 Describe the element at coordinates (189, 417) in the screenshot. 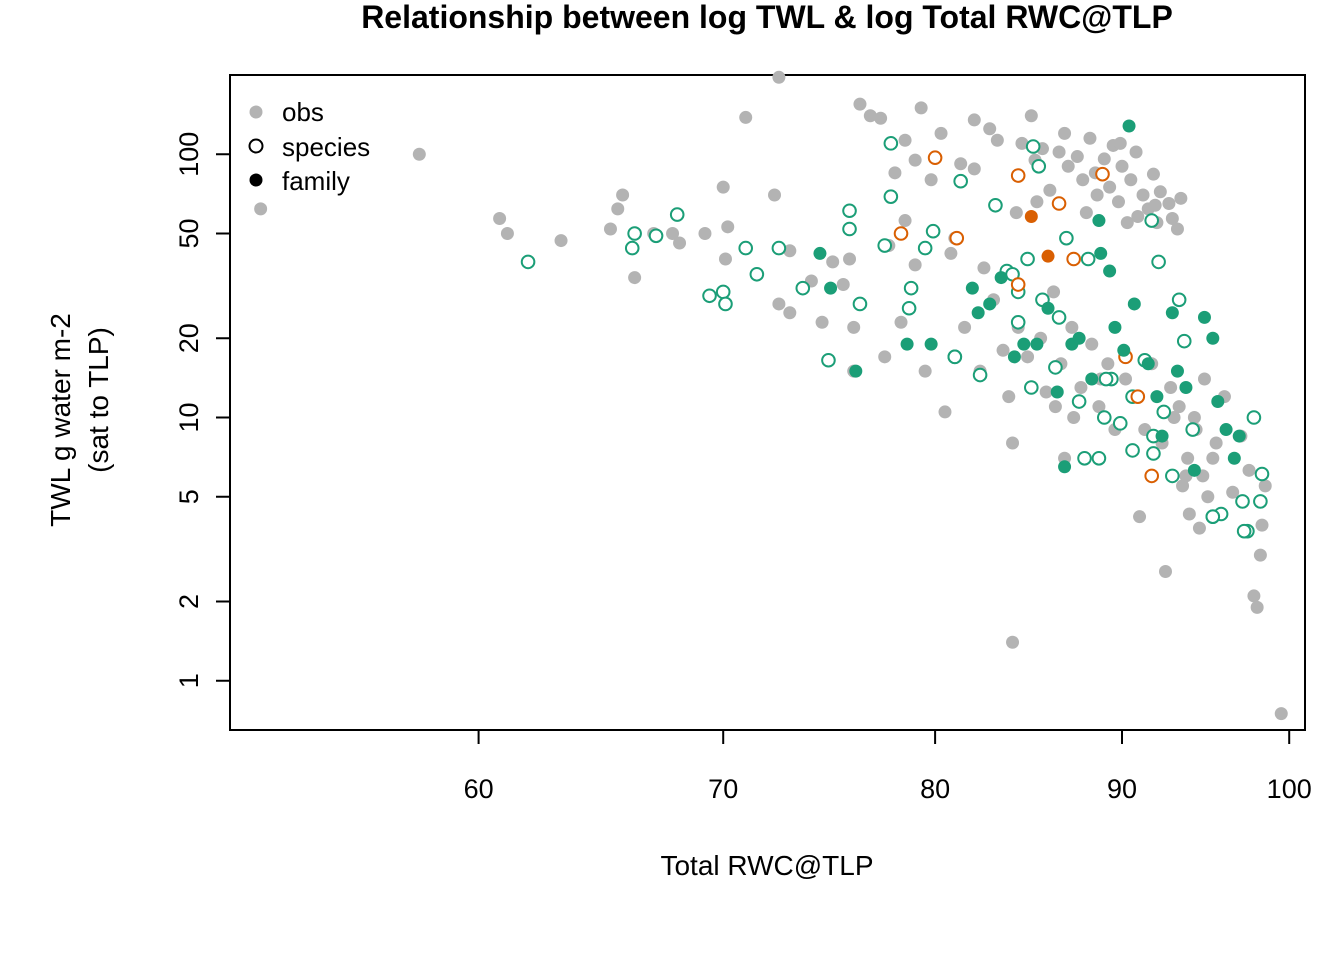

I see `y-tick-label-10: 10` at that location.